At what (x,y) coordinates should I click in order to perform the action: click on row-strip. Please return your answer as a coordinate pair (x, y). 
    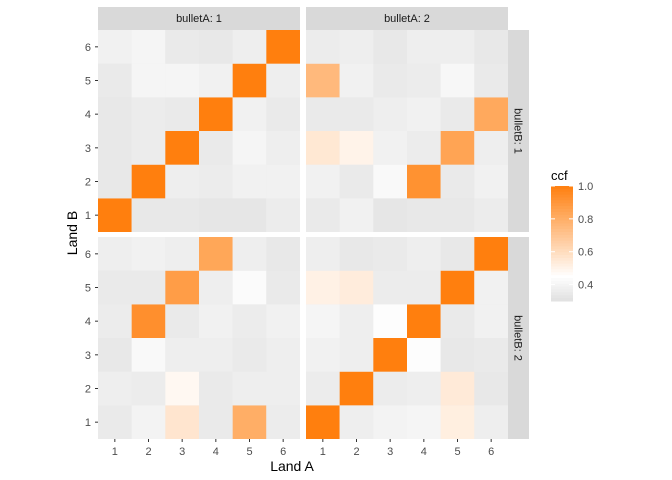
    Looking at the image, I should click on (518, 338).